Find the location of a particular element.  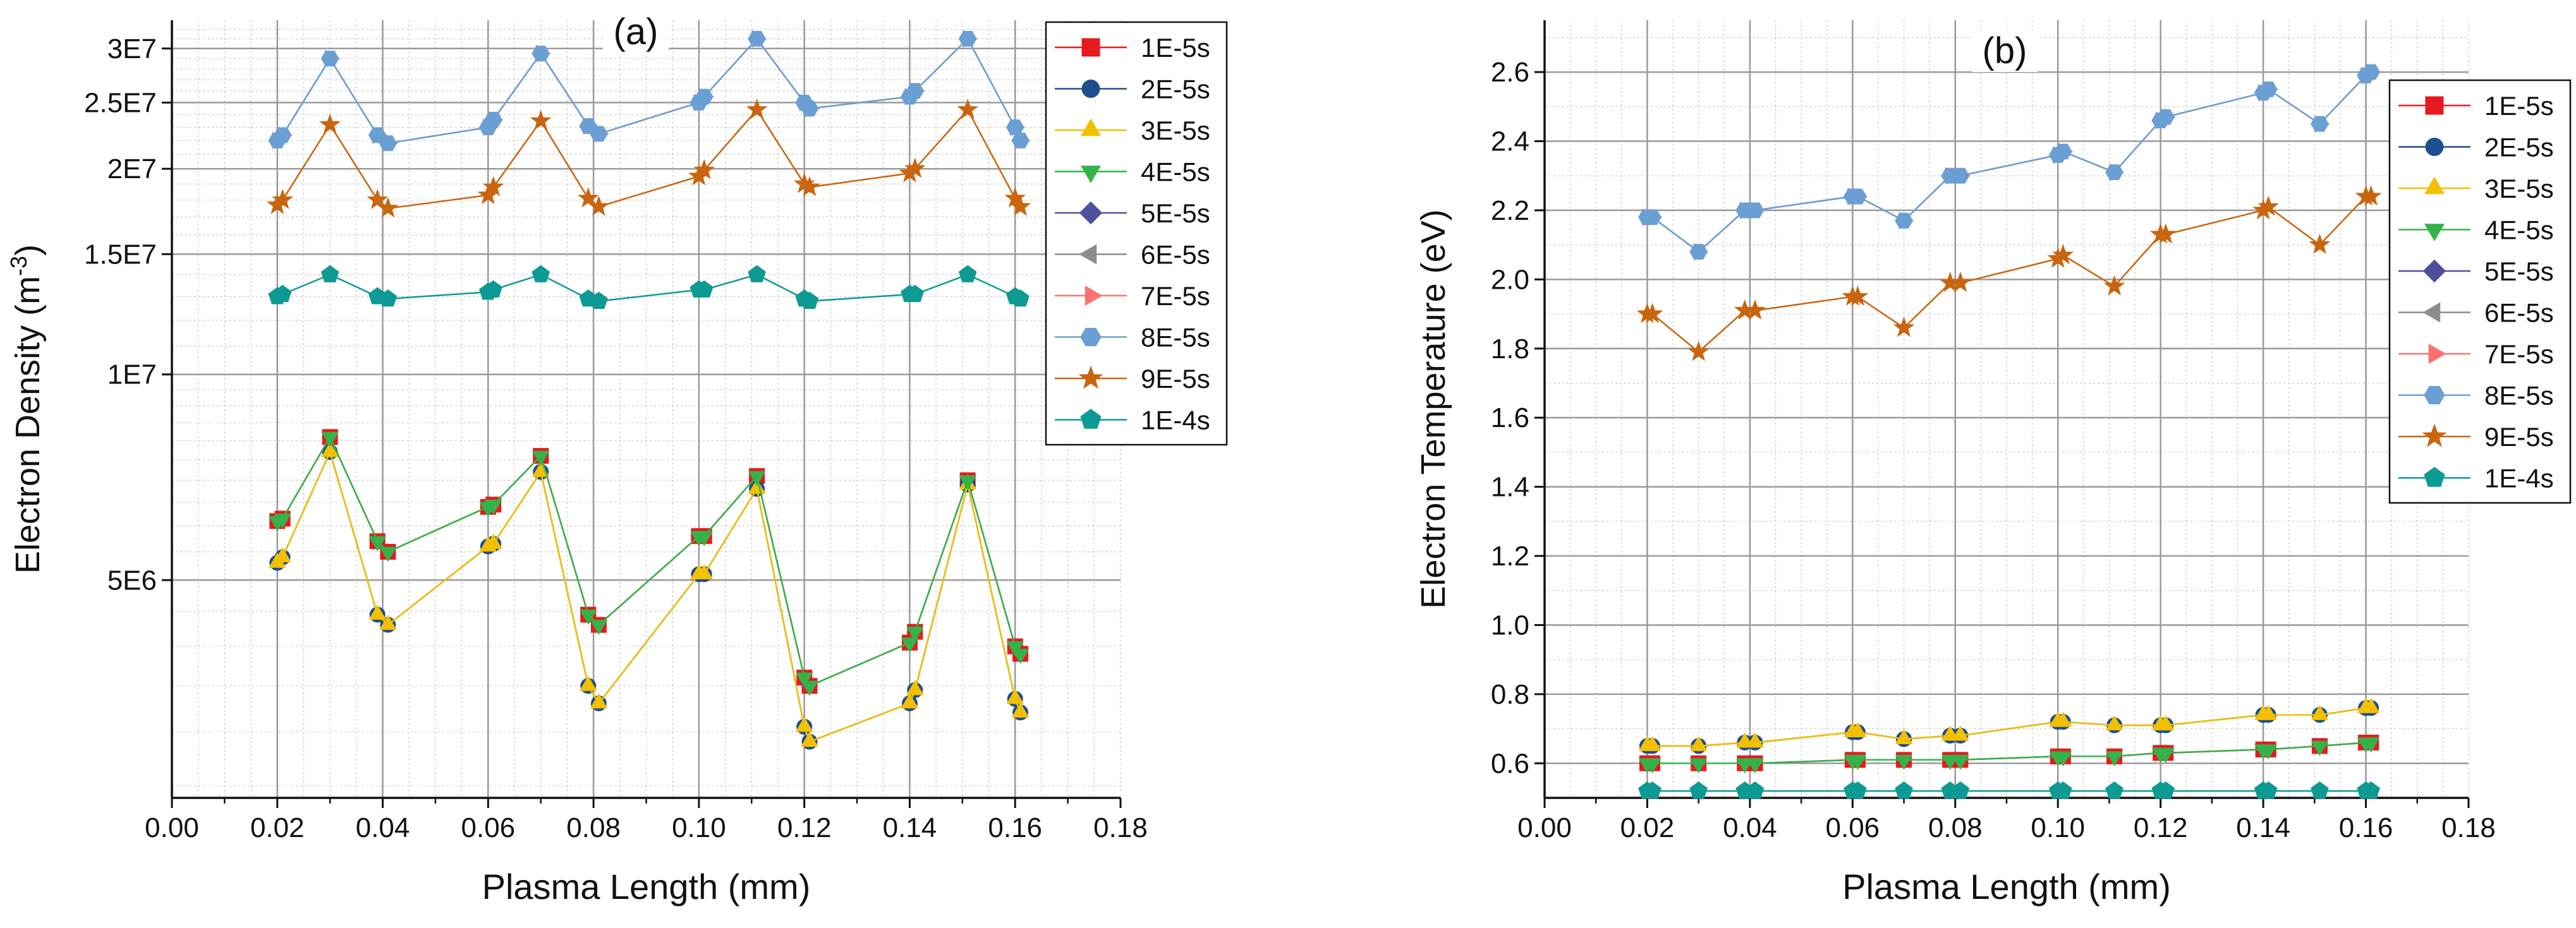

legend-item: 4E-5s is located at coordinates (2476, 230).